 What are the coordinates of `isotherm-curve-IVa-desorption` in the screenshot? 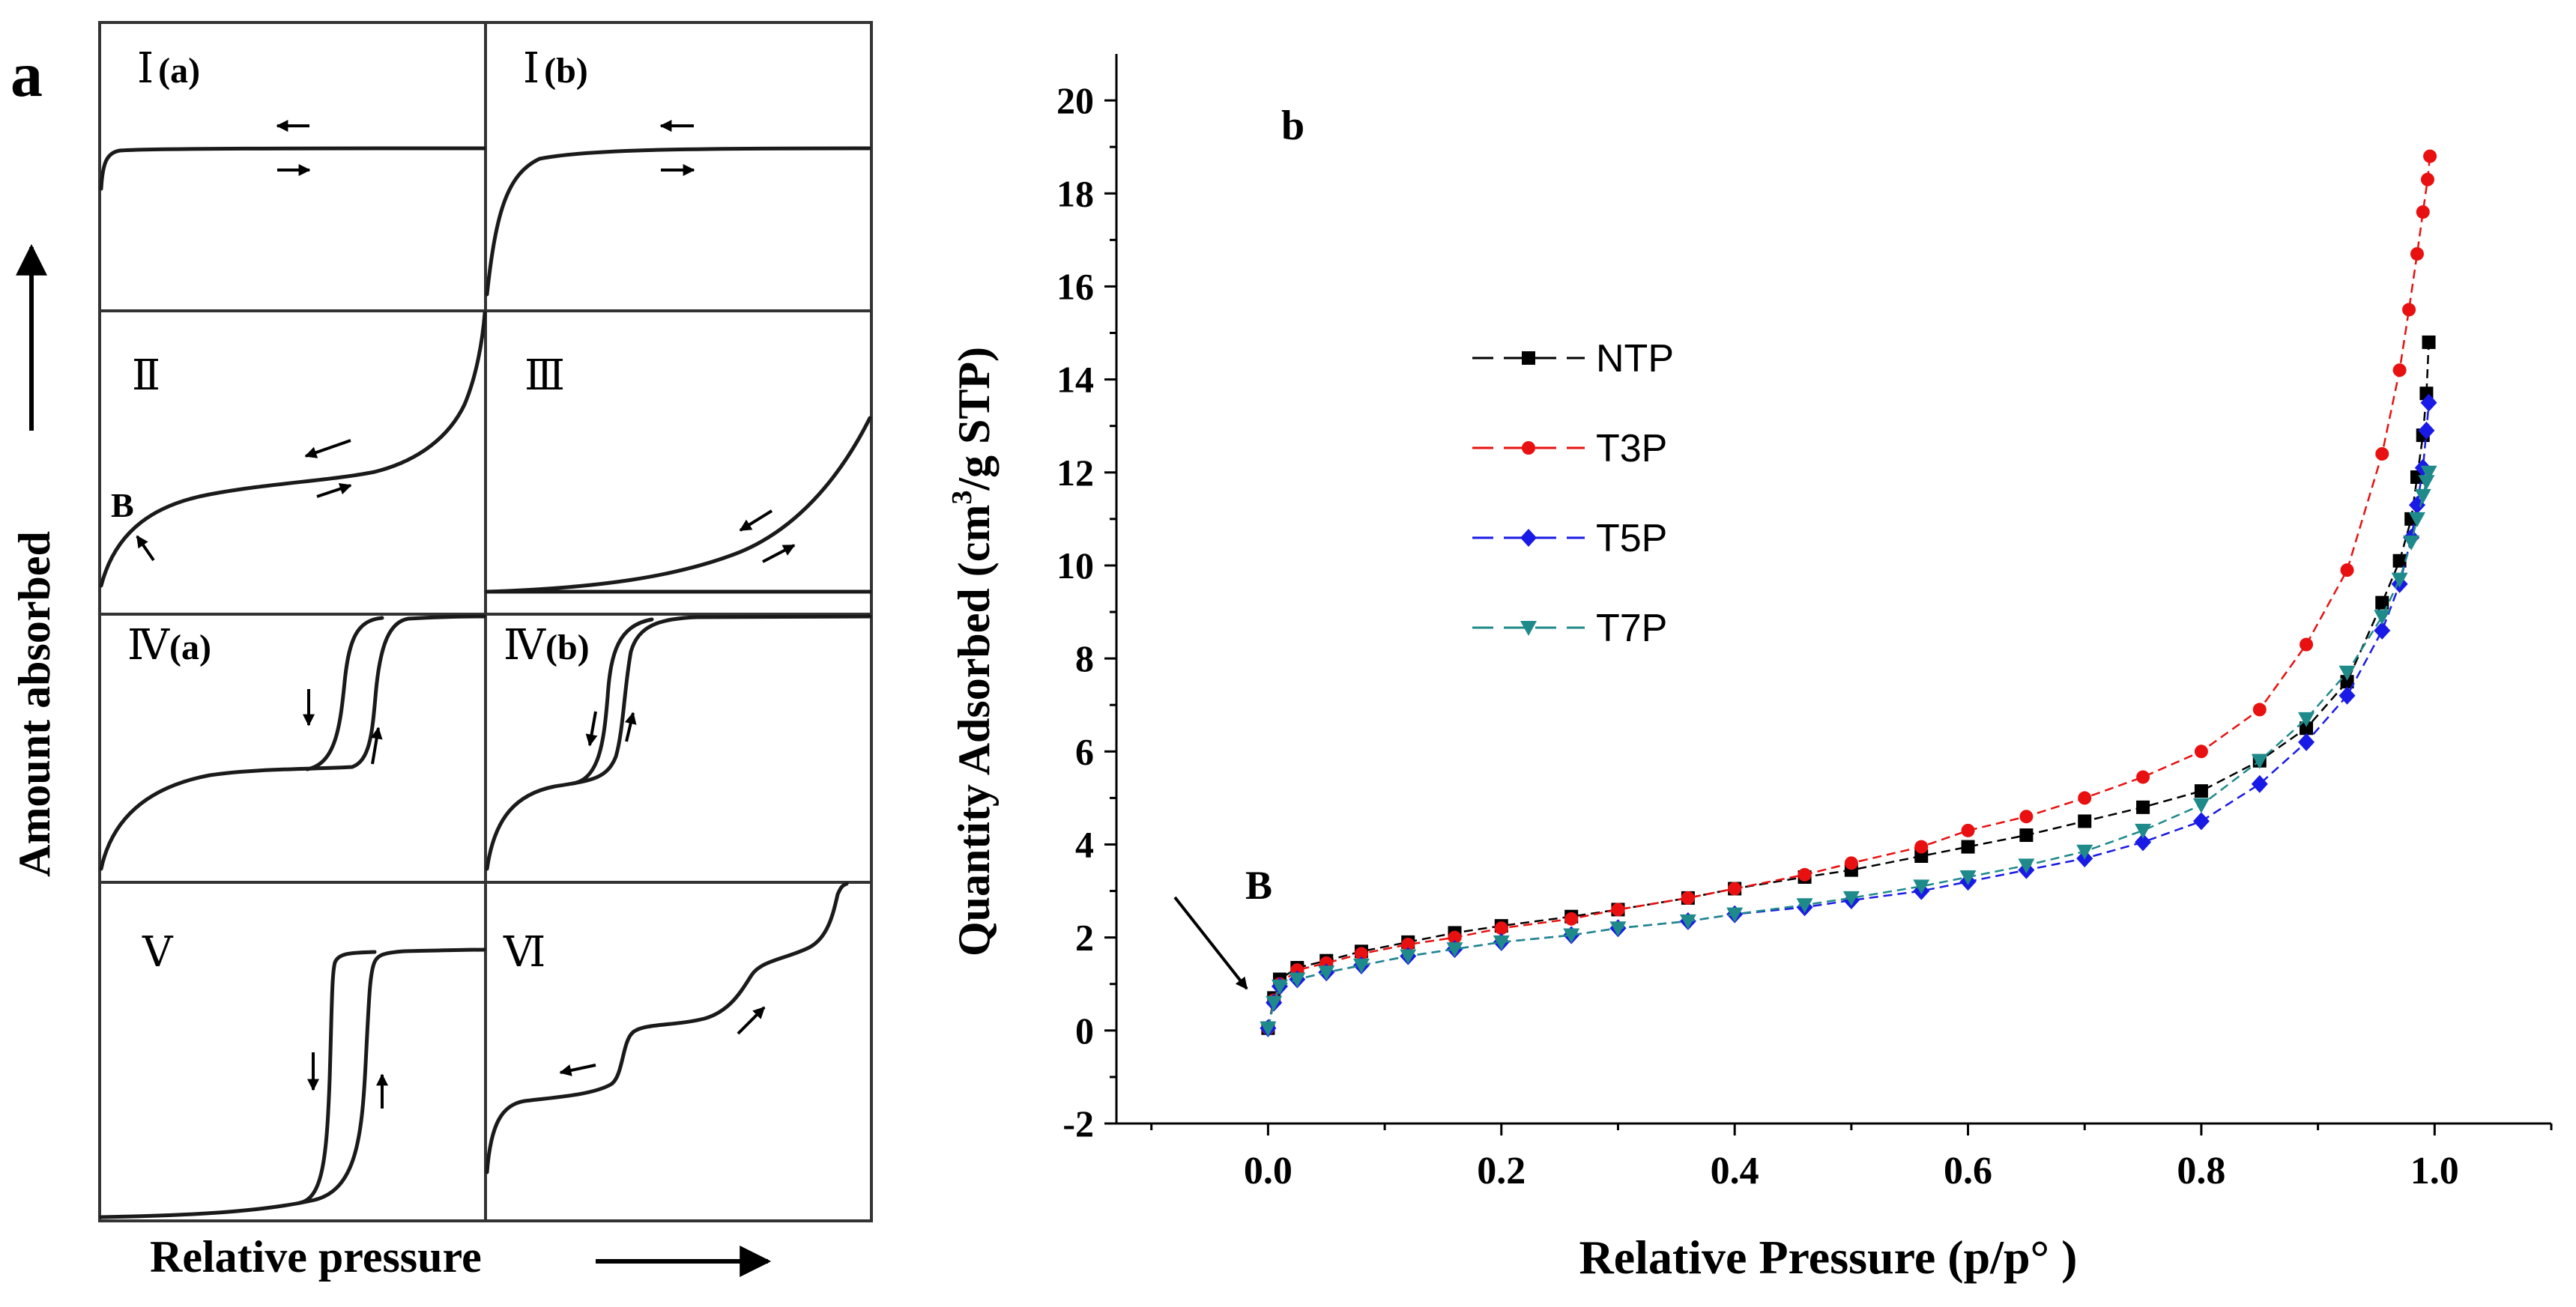 It's located at (344, 693).